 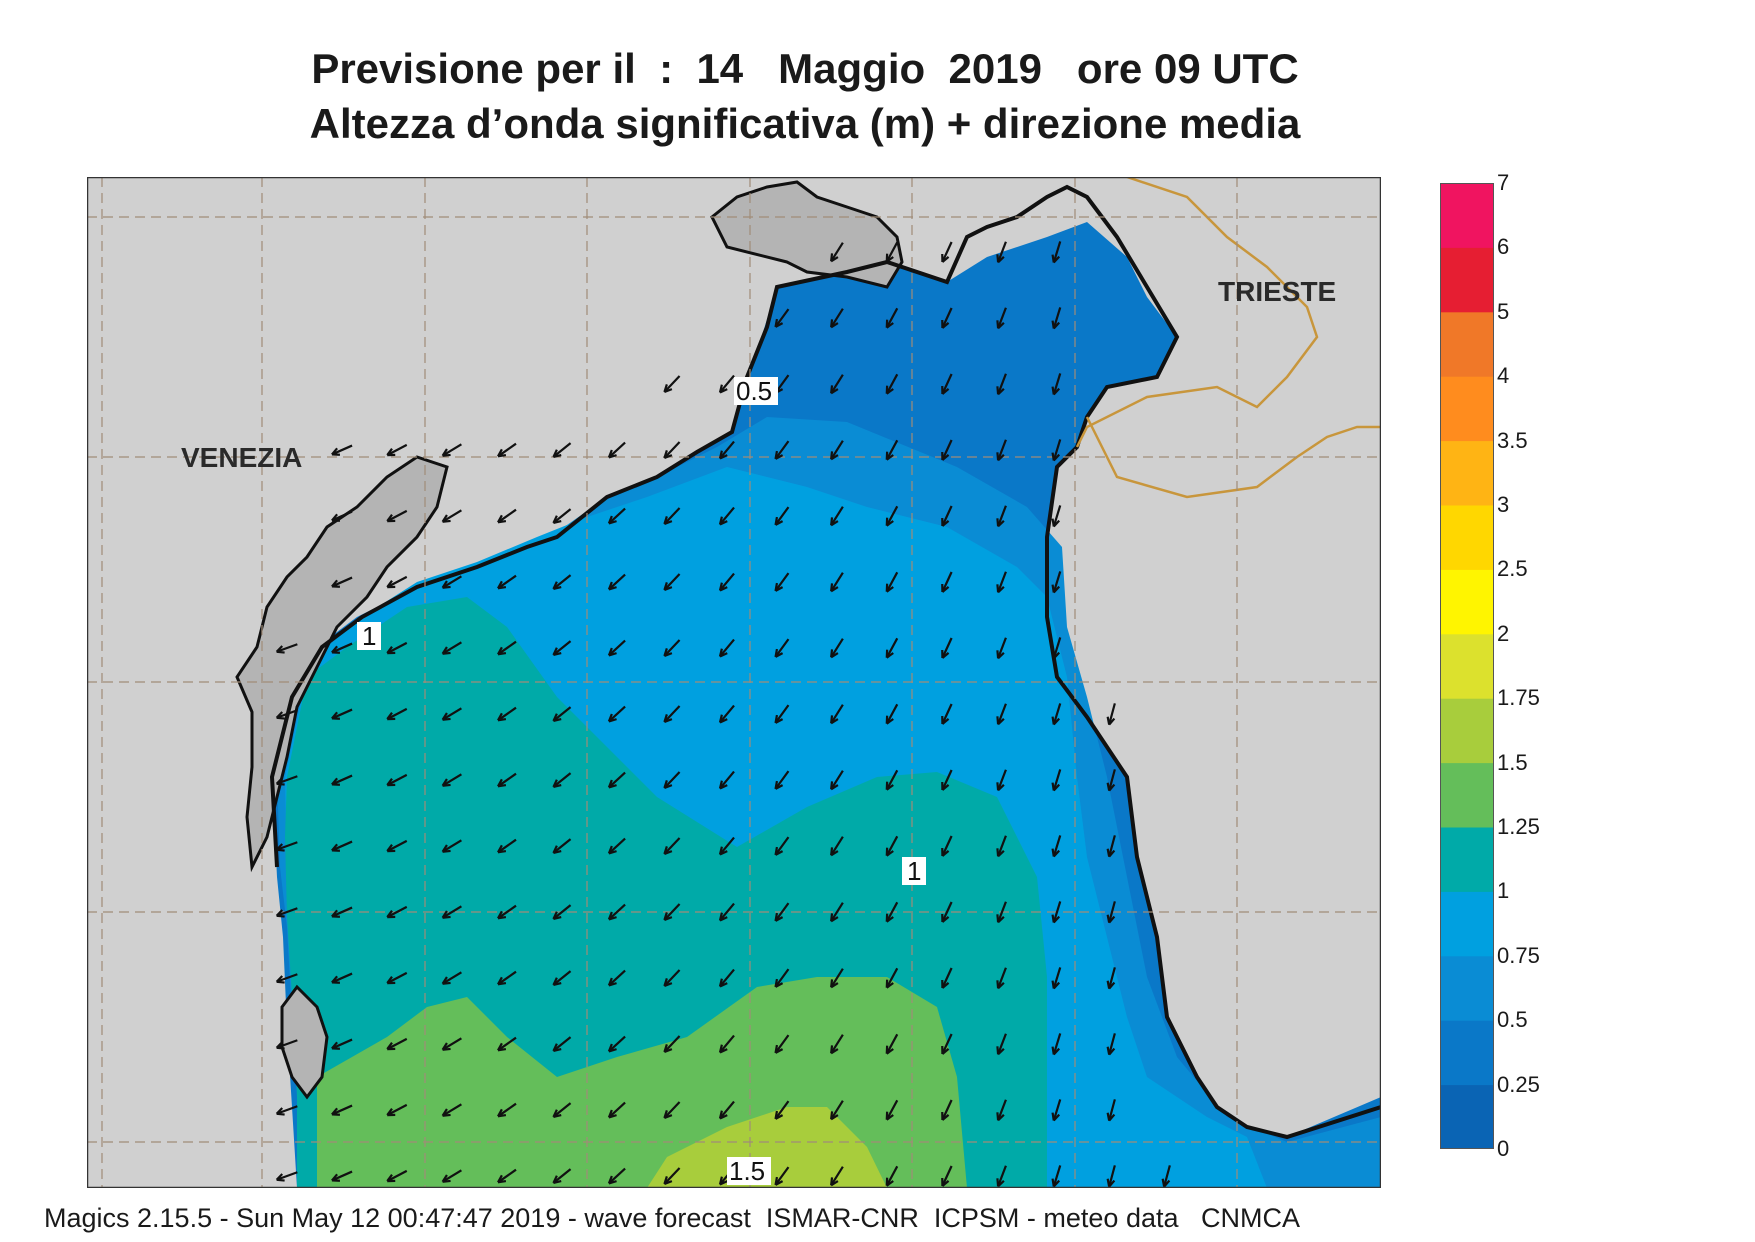 What do you see at coordinates (1503, 891) in the screenshot?
I see `legend-label-1: 1` at bounding box center [1503, 891].